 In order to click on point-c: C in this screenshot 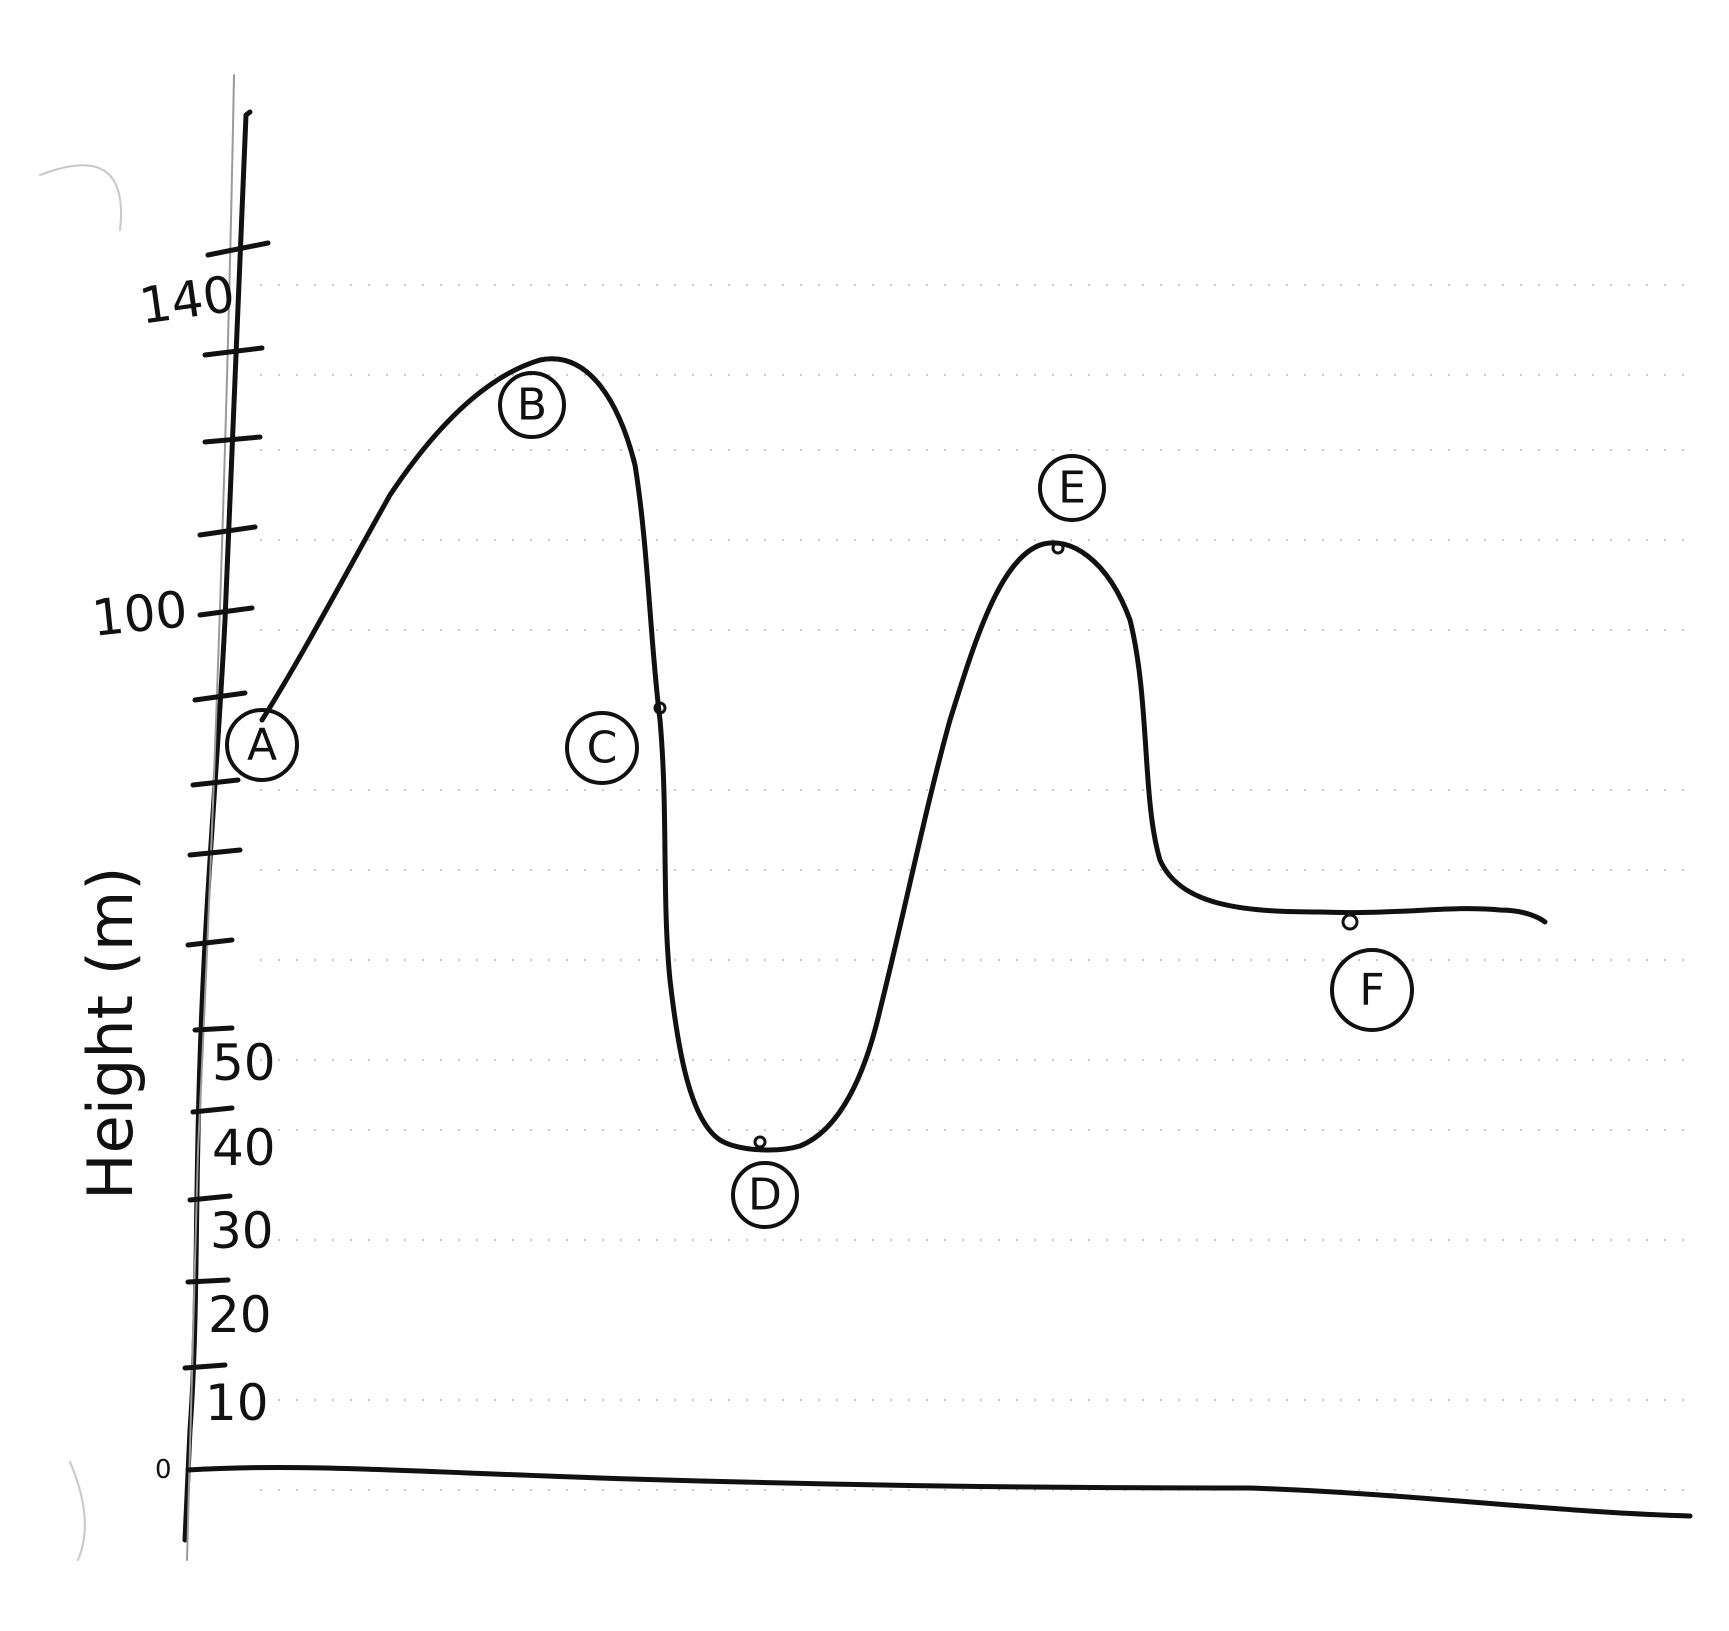, I will do `click(602, 748)`.